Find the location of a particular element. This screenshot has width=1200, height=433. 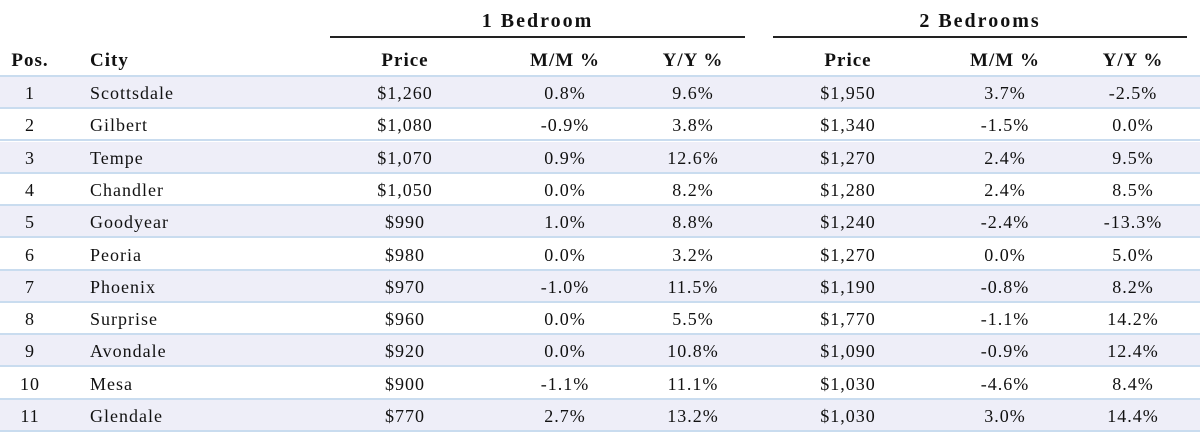

table-cell: 1 is located at coordinates (30, 93).